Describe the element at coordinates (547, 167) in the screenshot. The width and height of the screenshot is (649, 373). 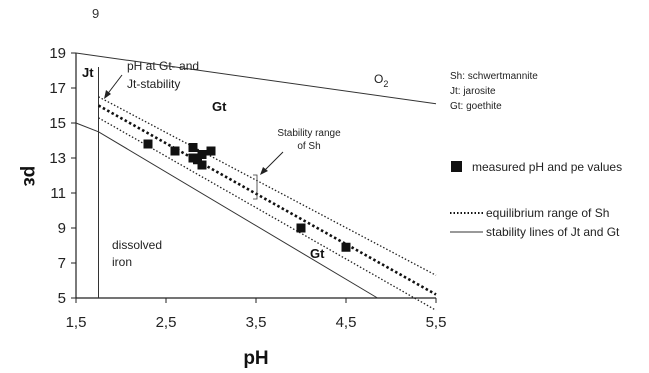
I see `legend-measured-text: measured pH and pe values` at that location.